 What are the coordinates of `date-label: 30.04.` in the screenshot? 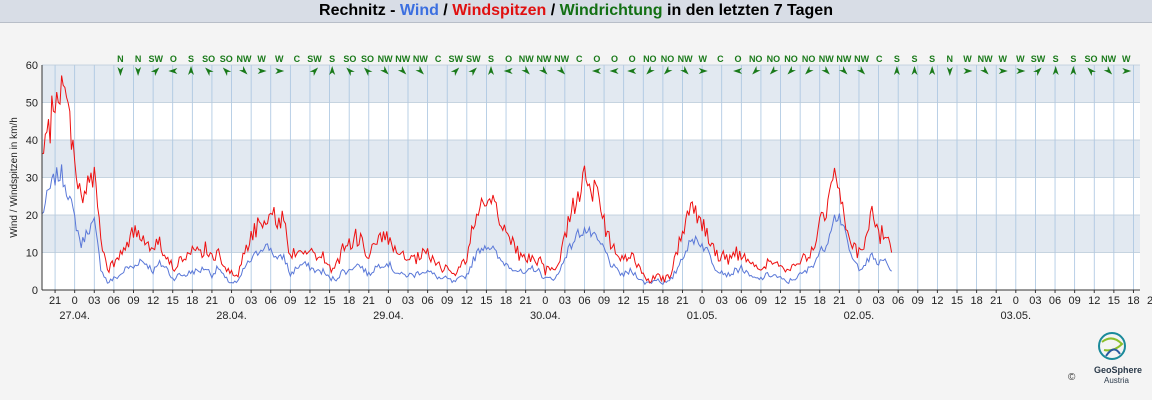 It's located at (545, 316).